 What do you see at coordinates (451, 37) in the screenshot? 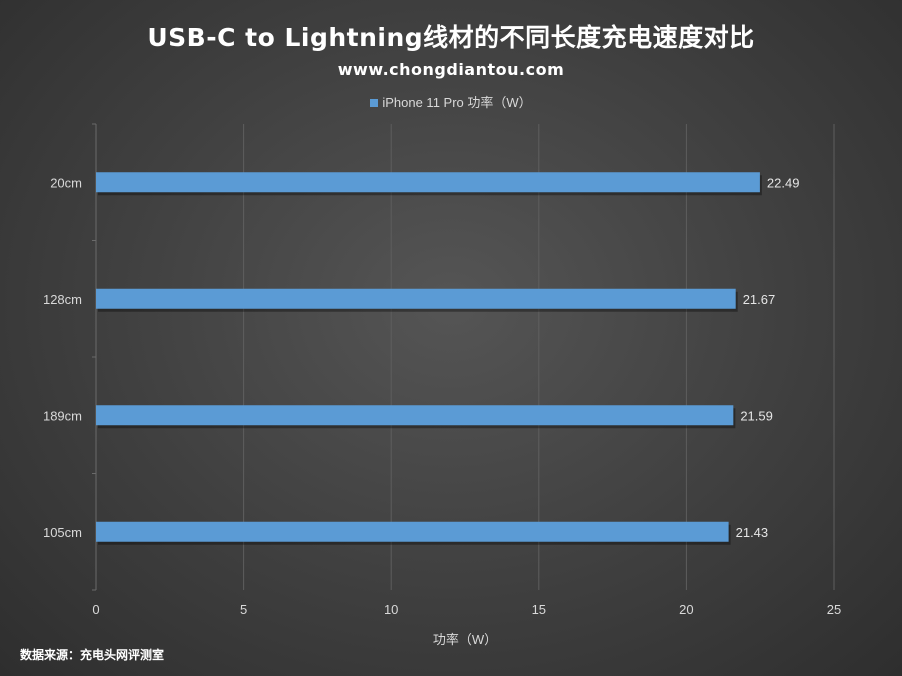
I see `chart-title: USB-C to Lightning线材的不同长度充电速度对比` at bounding box center [451, 37].